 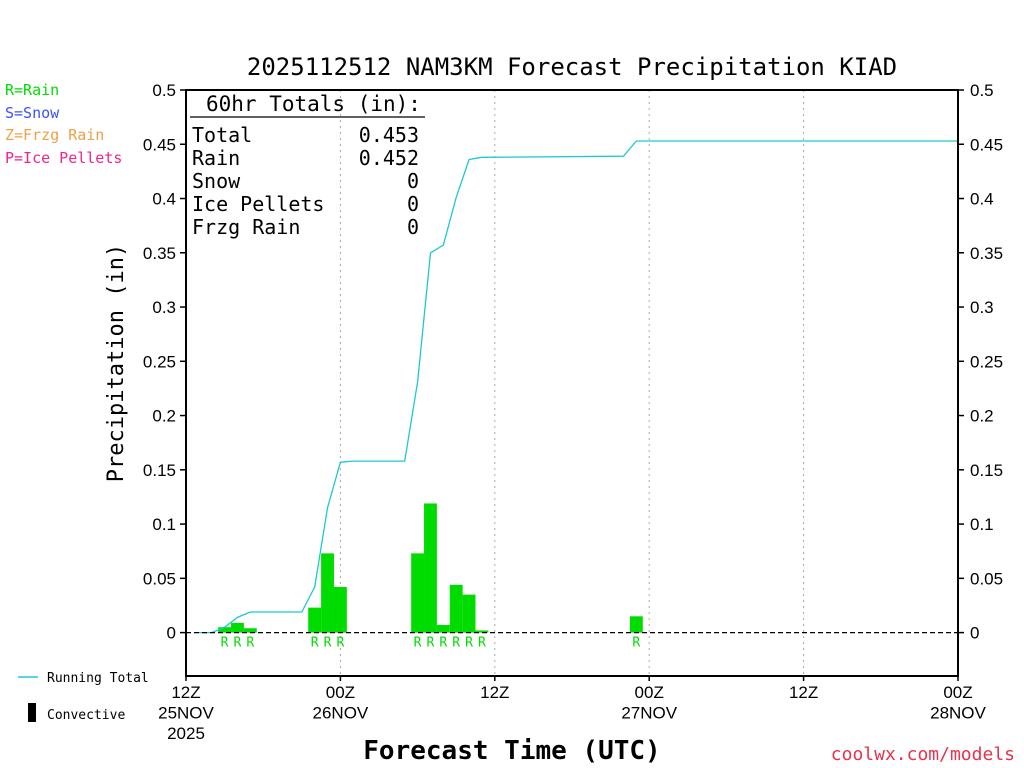 I want to click on x-tick-label: 28NOV, so click(x=958, y=713).